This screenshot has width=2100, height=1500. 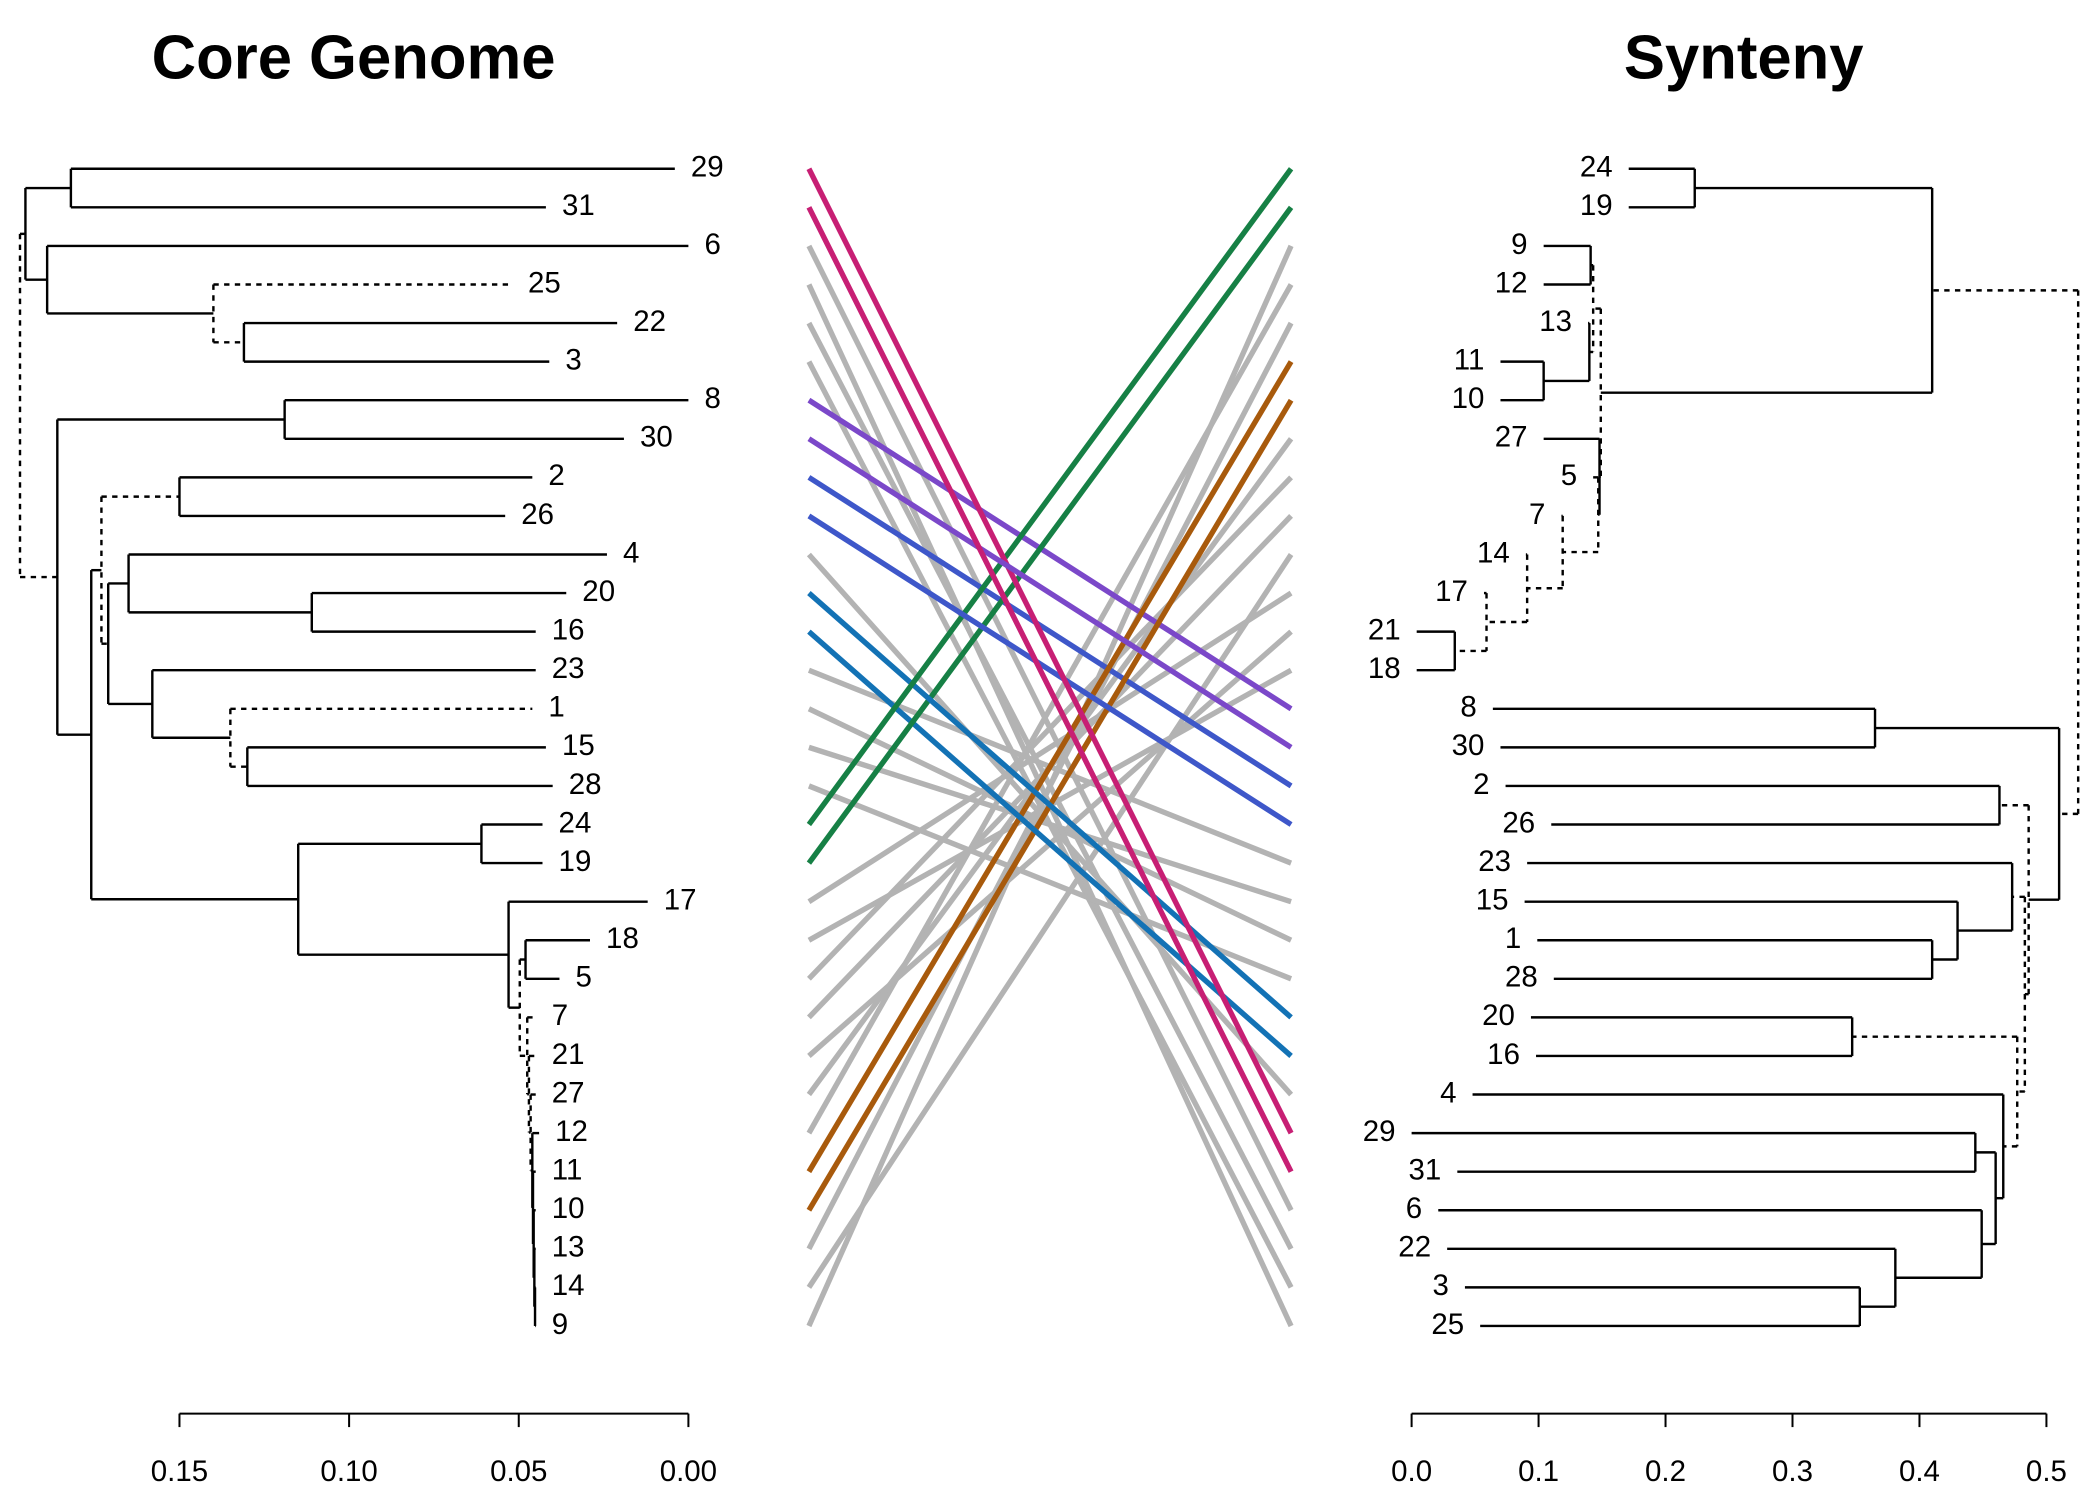 I want to click on x-tick-label: 0.05, so click(x=518, y=1471).